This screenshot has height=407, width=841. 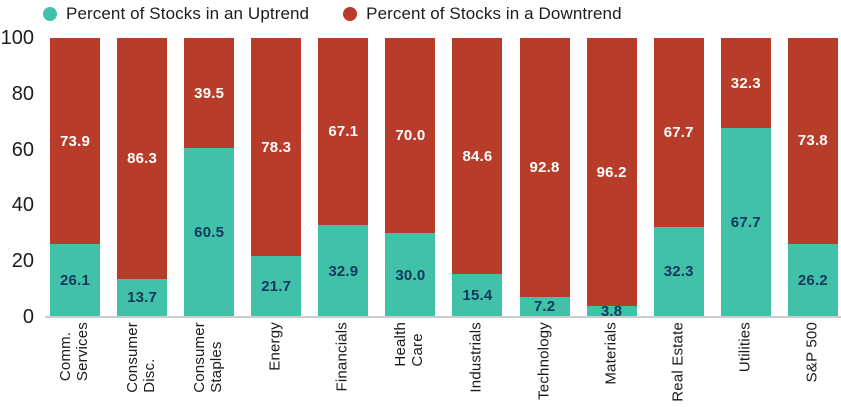 I want to click on x-category-label: Utilities, so click(x=745, y=347).